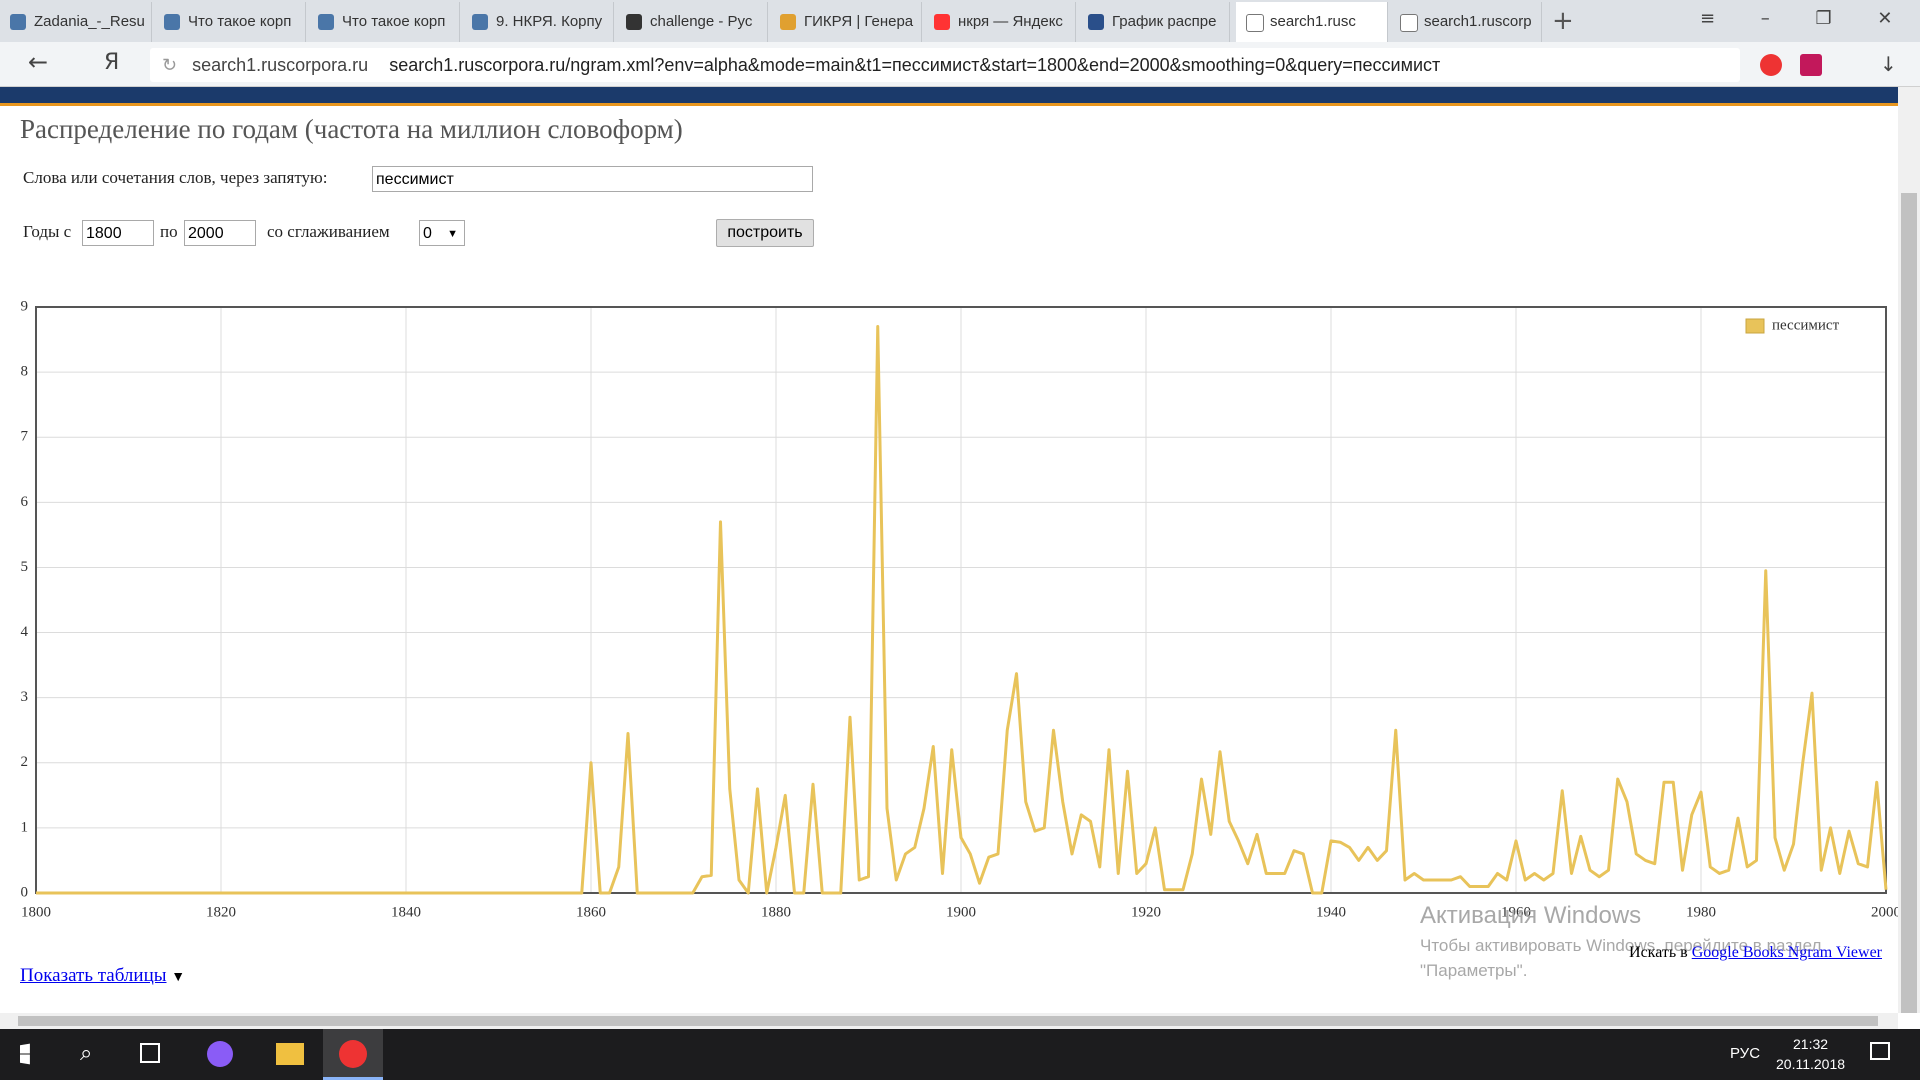  Describe the element at coordinates (290, 1054) in the screenshot. I see `explorer-button` at that location.